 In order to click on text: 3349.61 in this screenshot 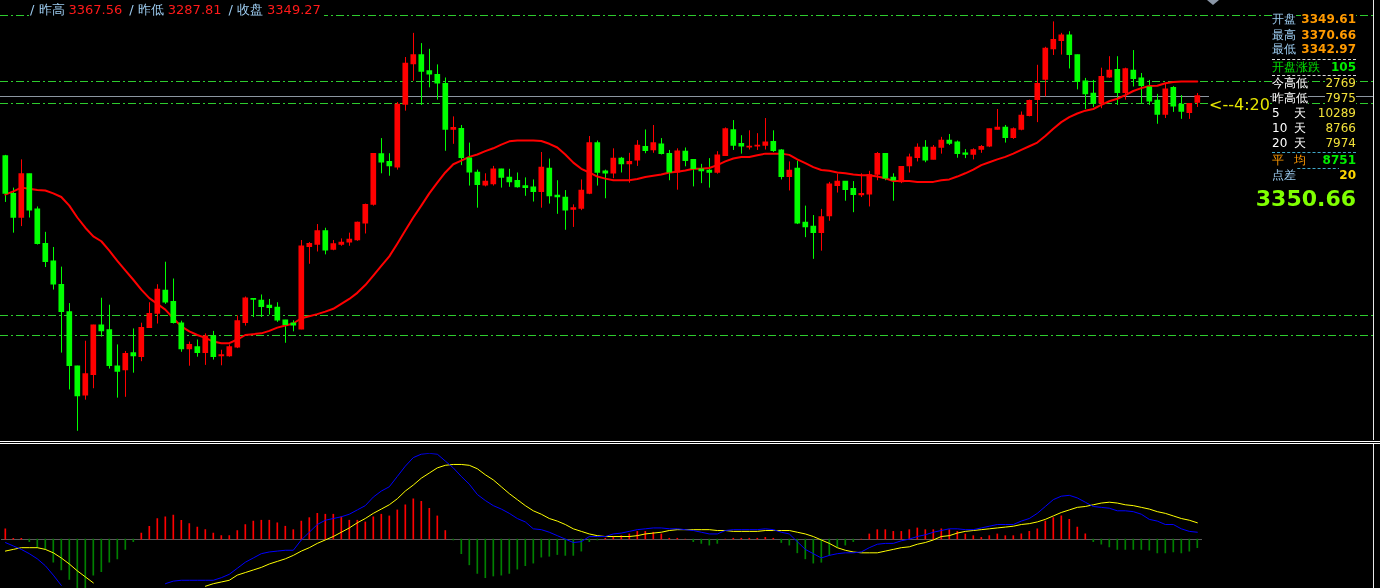, I will do `click(1328, 19)`.